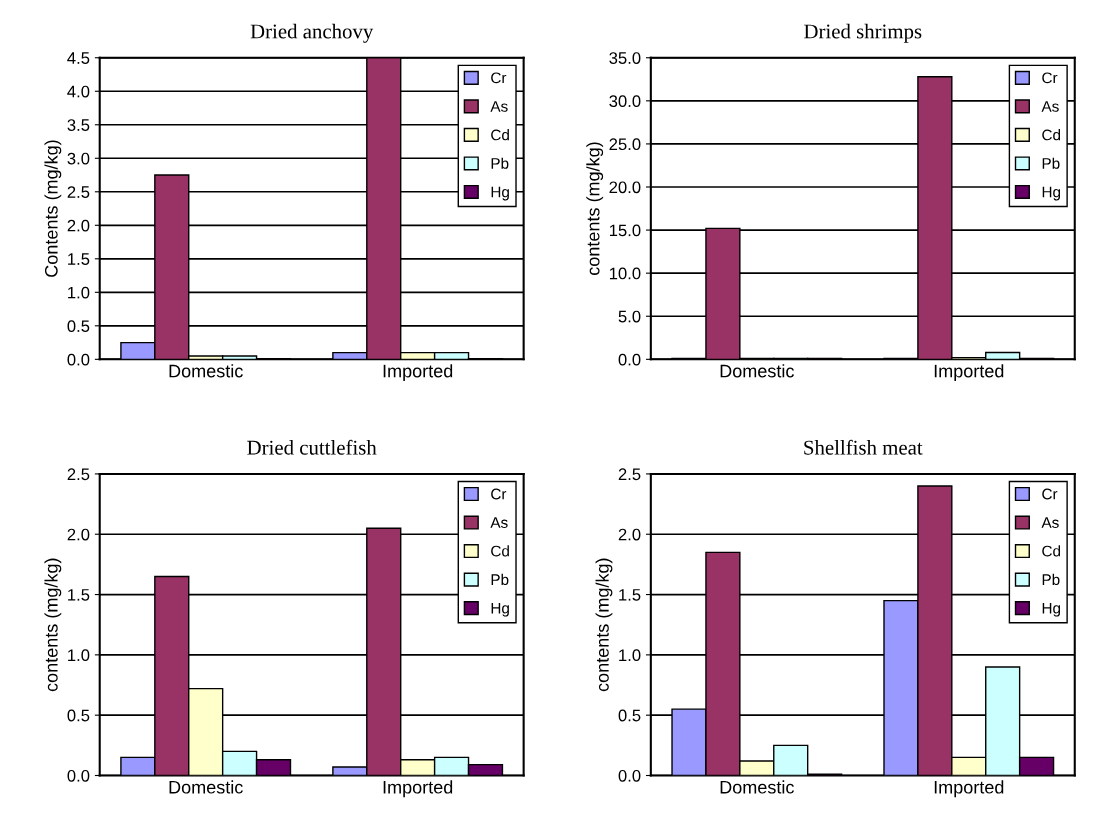 Image resolution: width=1108 pixels, height=825 pixels. Describe the element at coordinates (625, 144) in the screenshot. I see `y-tick-label: 25.0` at that location.